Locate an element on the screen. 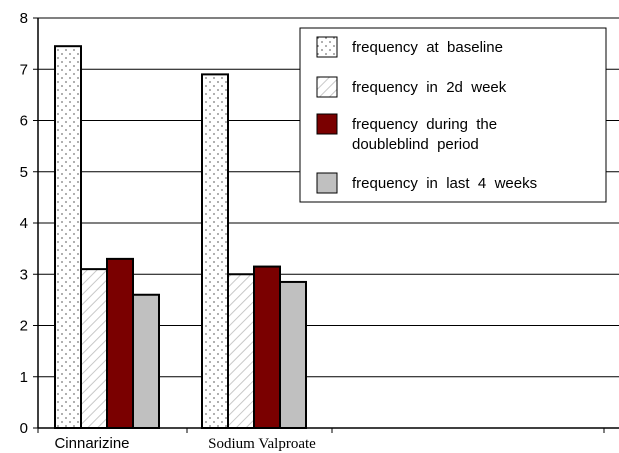 This screenshot has height=453, width=619. y-tick-label: 7 is located at coordinates (24, 69).